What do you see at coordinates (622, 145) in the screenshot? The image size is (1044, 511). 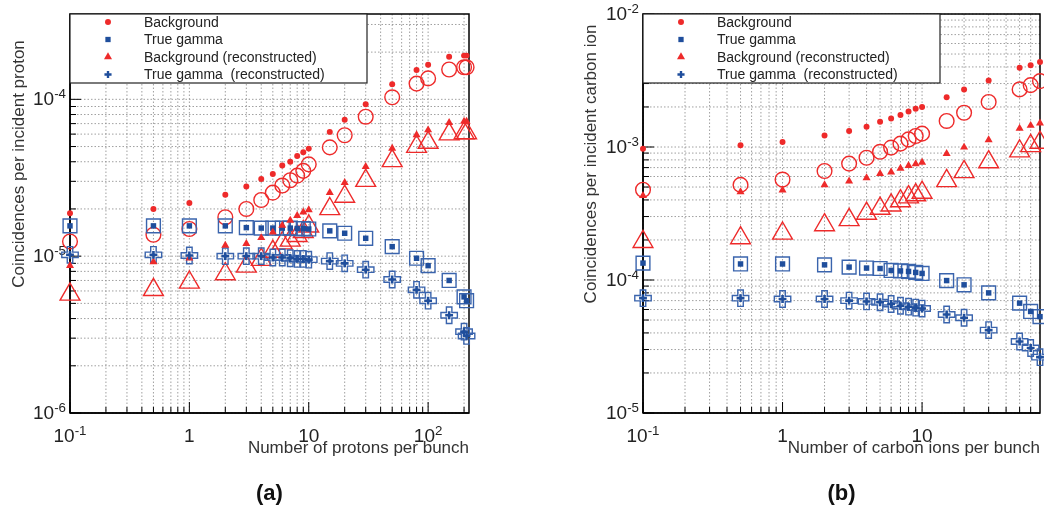 I see `y-tick-label: 10$^{-3}$` at bounding box center [622, 145].